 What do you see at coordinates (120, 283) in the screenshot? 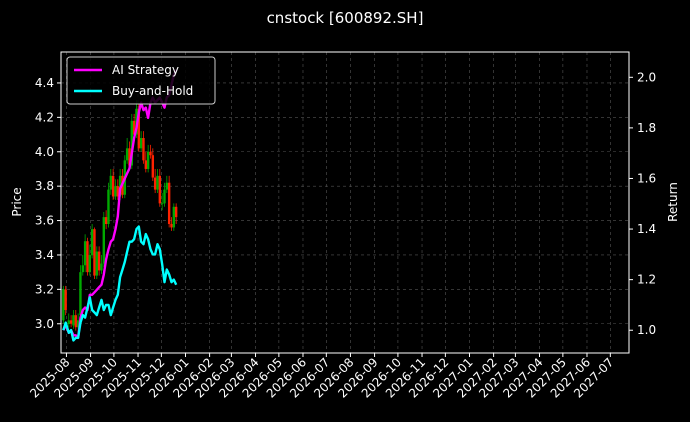
I see `series-buy-and-hold-line` at bounding box center [120, 283].